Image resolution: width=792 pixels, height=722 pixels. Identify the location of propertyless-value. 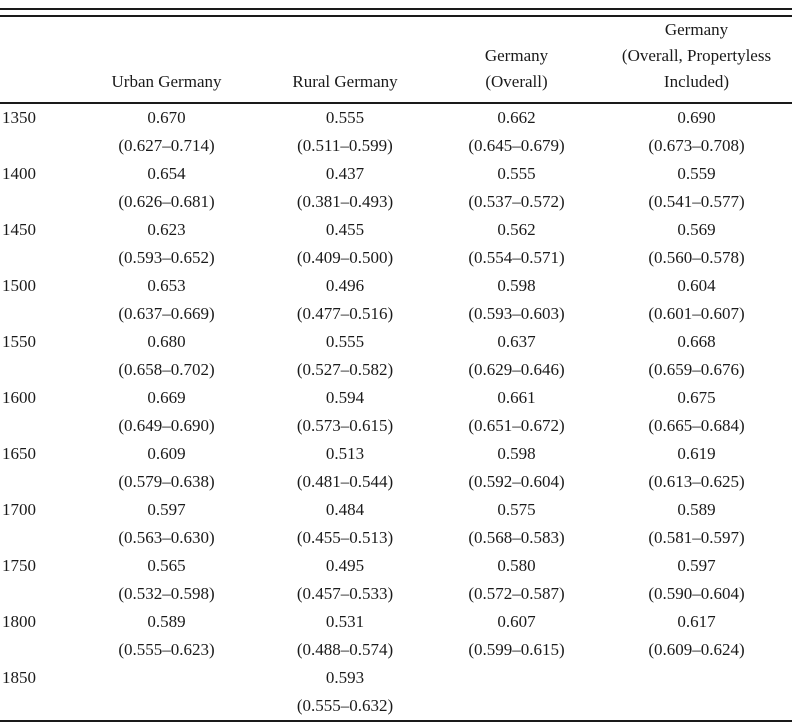
(696, 678).